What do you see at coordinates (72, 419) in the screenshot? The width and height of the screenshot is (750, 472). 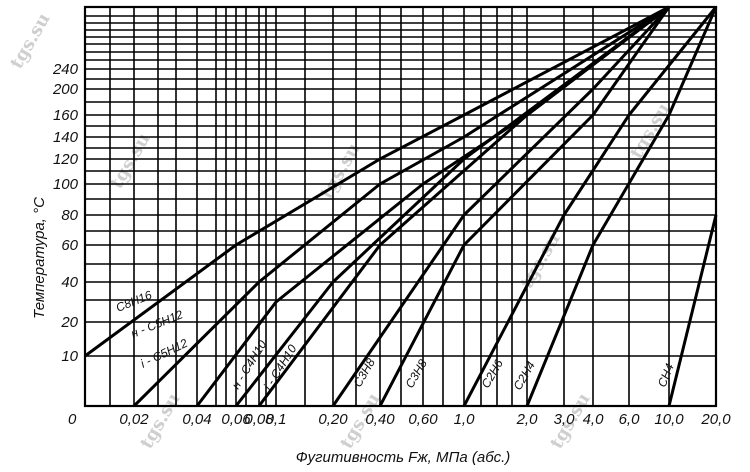 I see `x-tick-label: 0` at bounding box center [72, 419].